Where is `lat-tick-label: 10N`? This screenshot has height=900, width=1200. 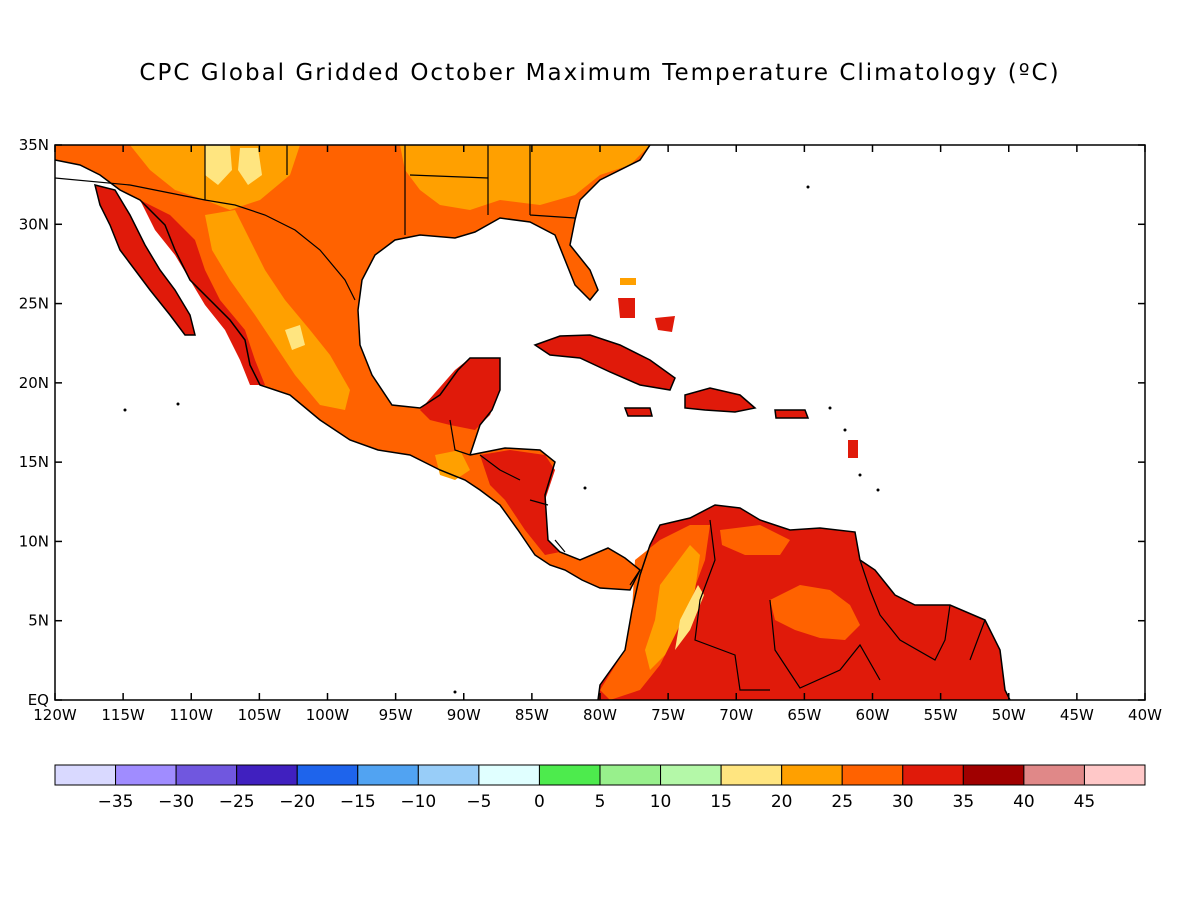 lat-tick-label: 10N is located at coordinates (34, 541).